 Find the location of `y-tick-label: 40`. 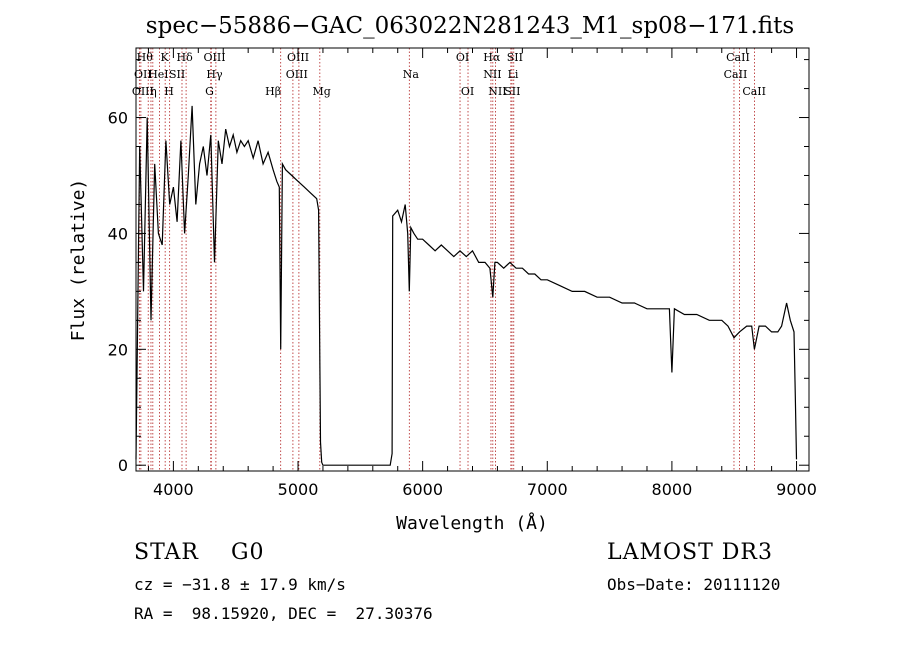

y-tick-label: 40 is located at coordinates (118, 233).